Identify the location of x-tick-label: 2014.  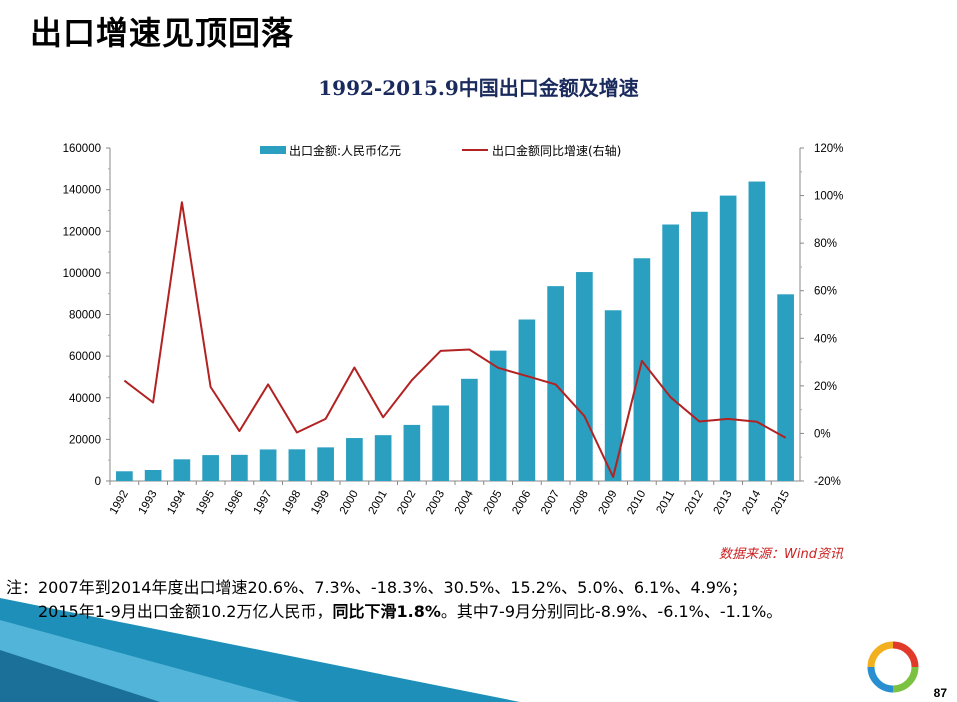
(751, 502).